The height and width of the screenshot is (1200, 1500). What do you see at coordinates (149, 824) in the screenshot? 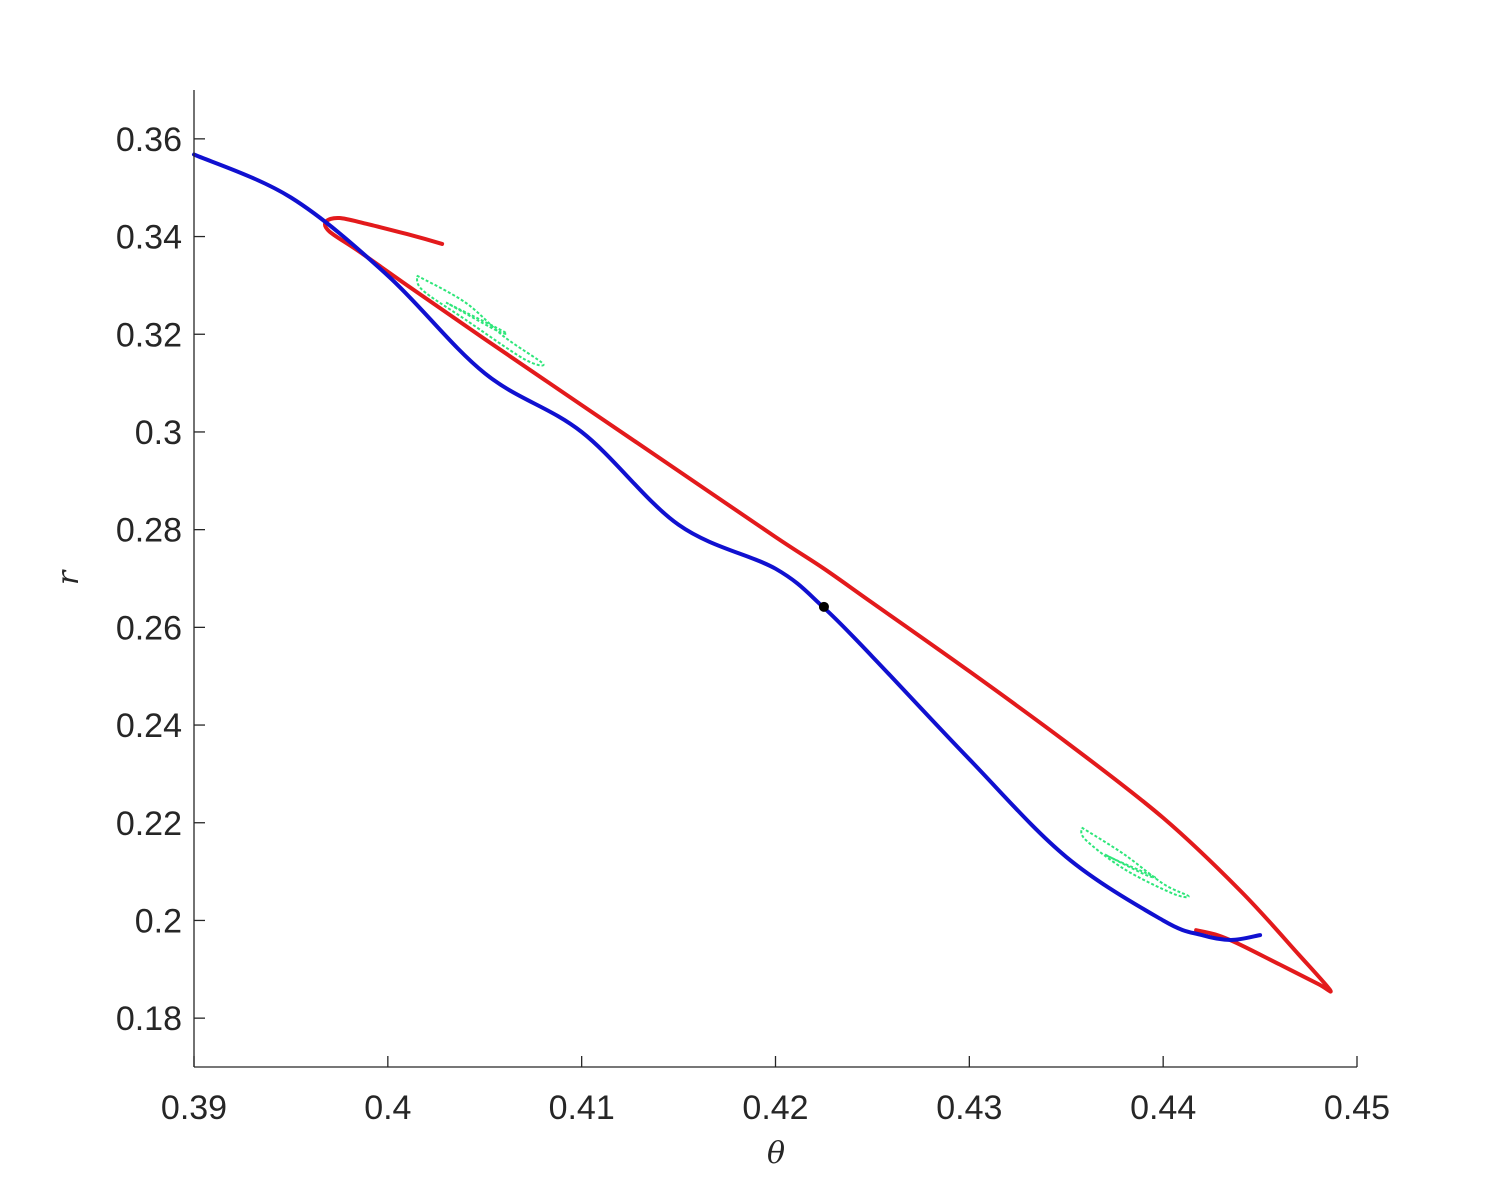
I see `y-tick-label: 0.22` at bounding box center [149, 824].